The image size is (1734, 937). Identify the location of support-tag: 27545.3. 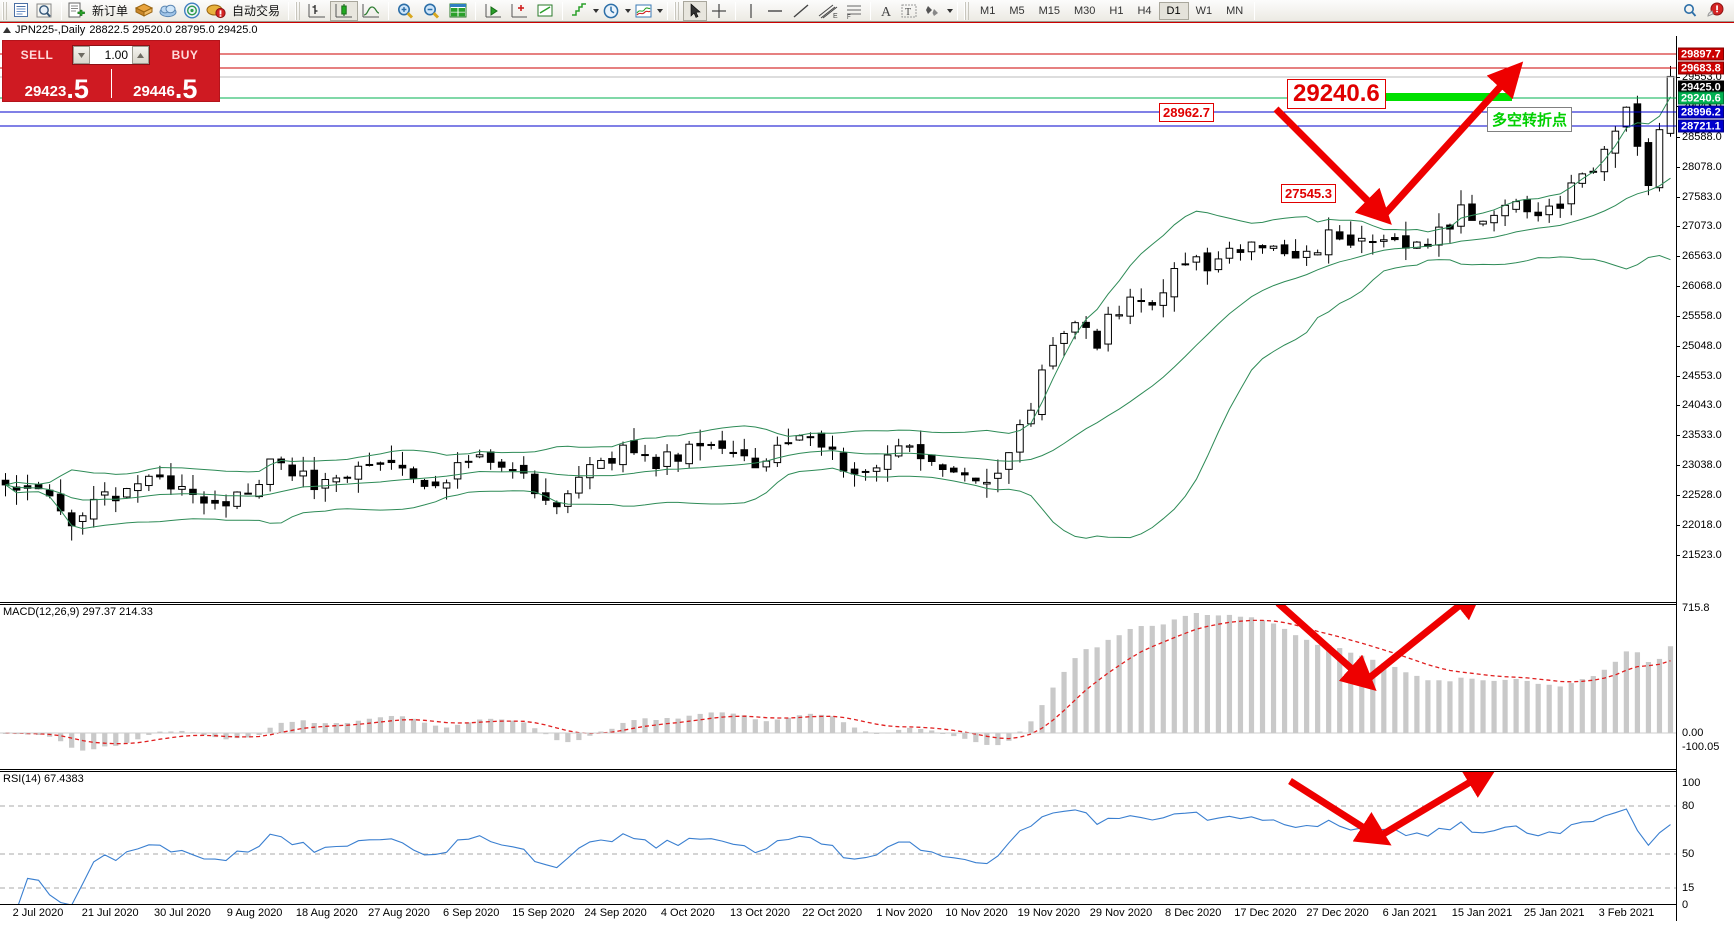
(1308, 193).